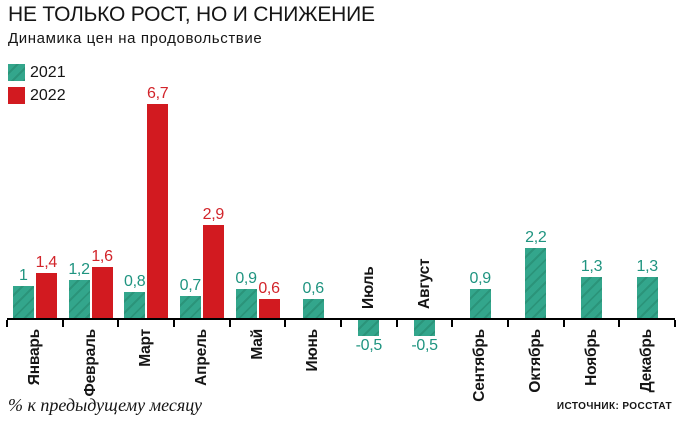 Image resolution: width=680 pixels, height=427 pixels. I want to click on month-label-июль: Июль, so click(368, 287).